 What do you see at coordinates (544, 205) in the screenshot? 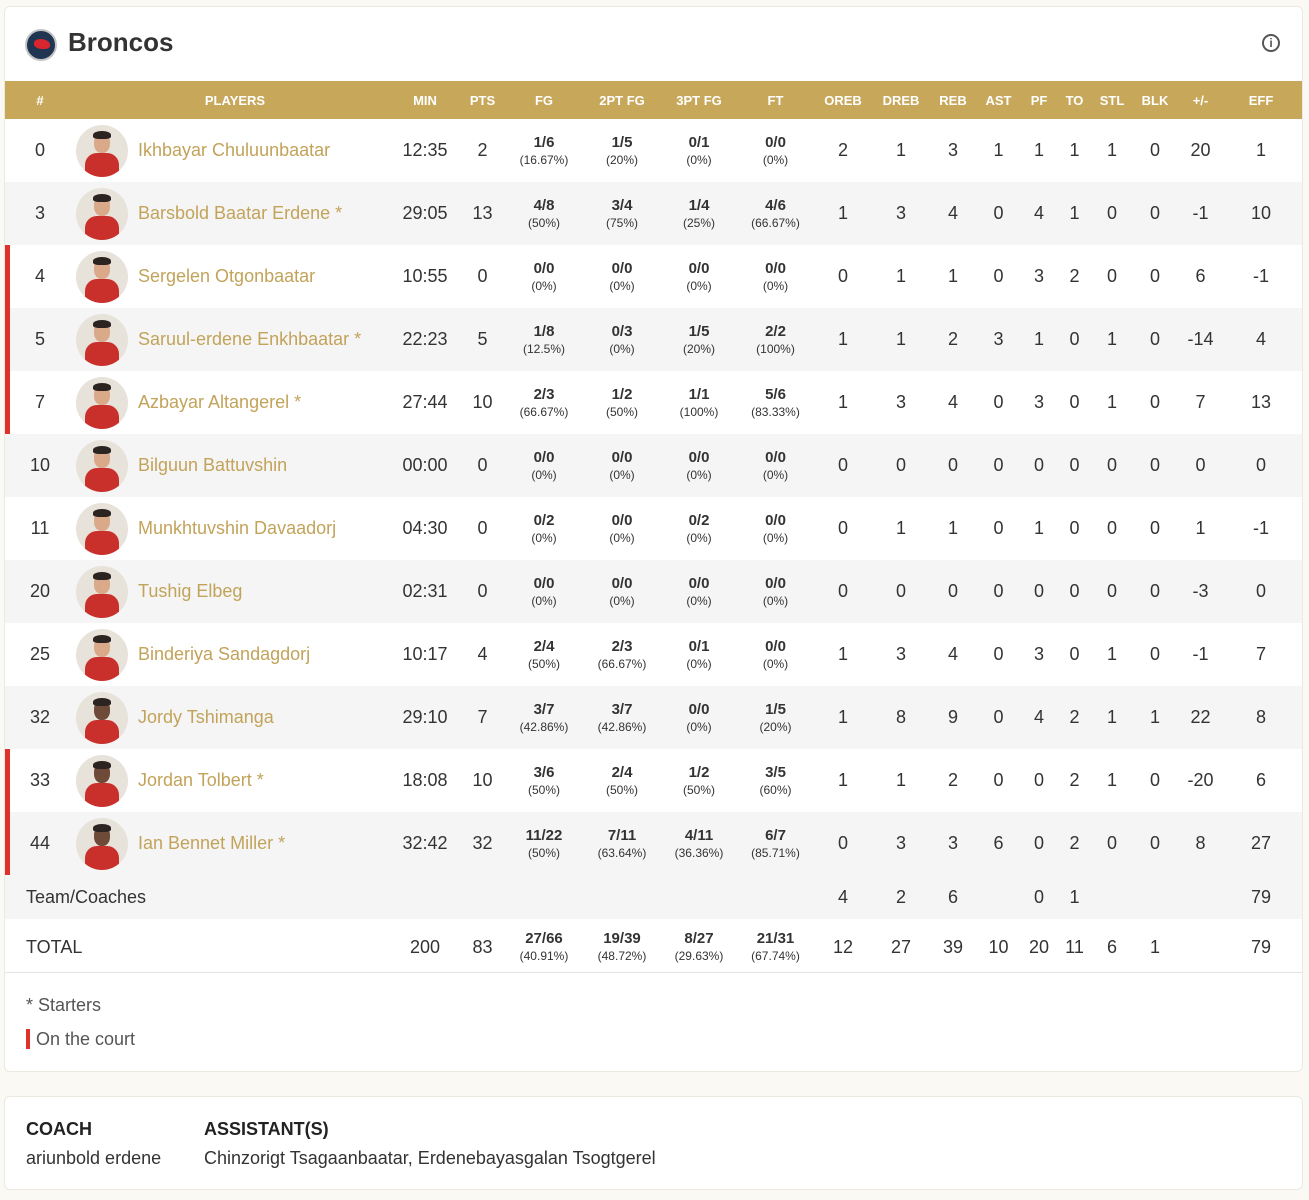
I see `fg-made-attempted: 4/8` at bounding box center [544, 205].